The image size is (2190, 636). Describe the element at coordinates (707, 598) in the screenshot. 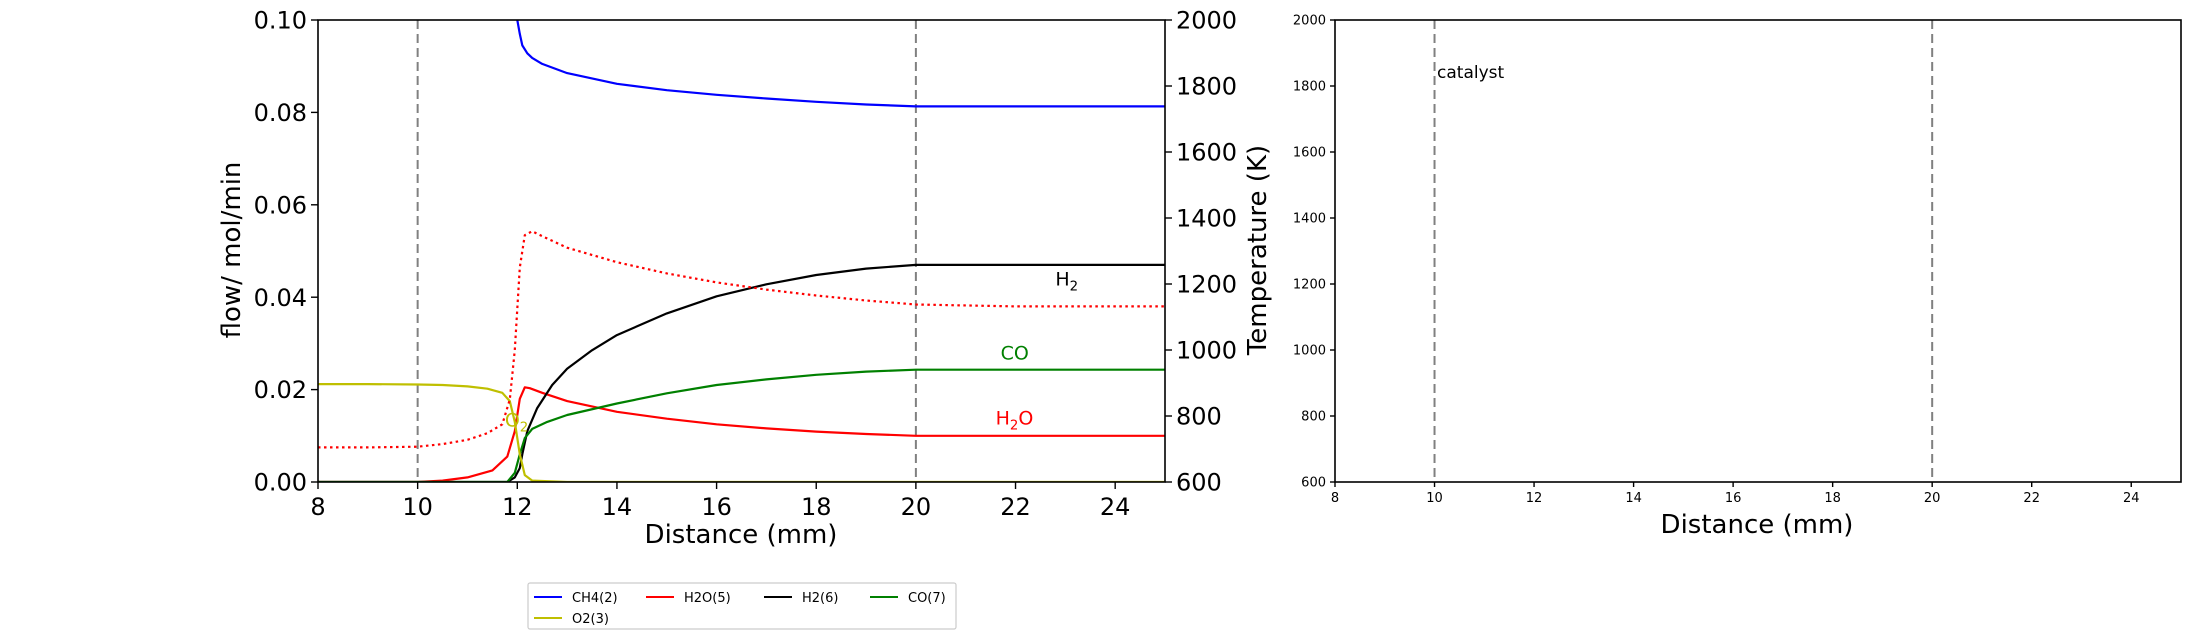

I see `legend-label: H2O(5)` at that location.